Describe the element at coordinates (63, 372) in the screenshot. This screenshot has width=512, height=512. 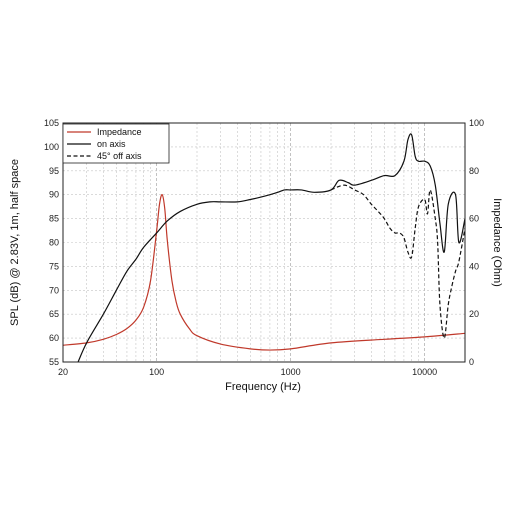
I see `x-tick-label: 20` at that location.